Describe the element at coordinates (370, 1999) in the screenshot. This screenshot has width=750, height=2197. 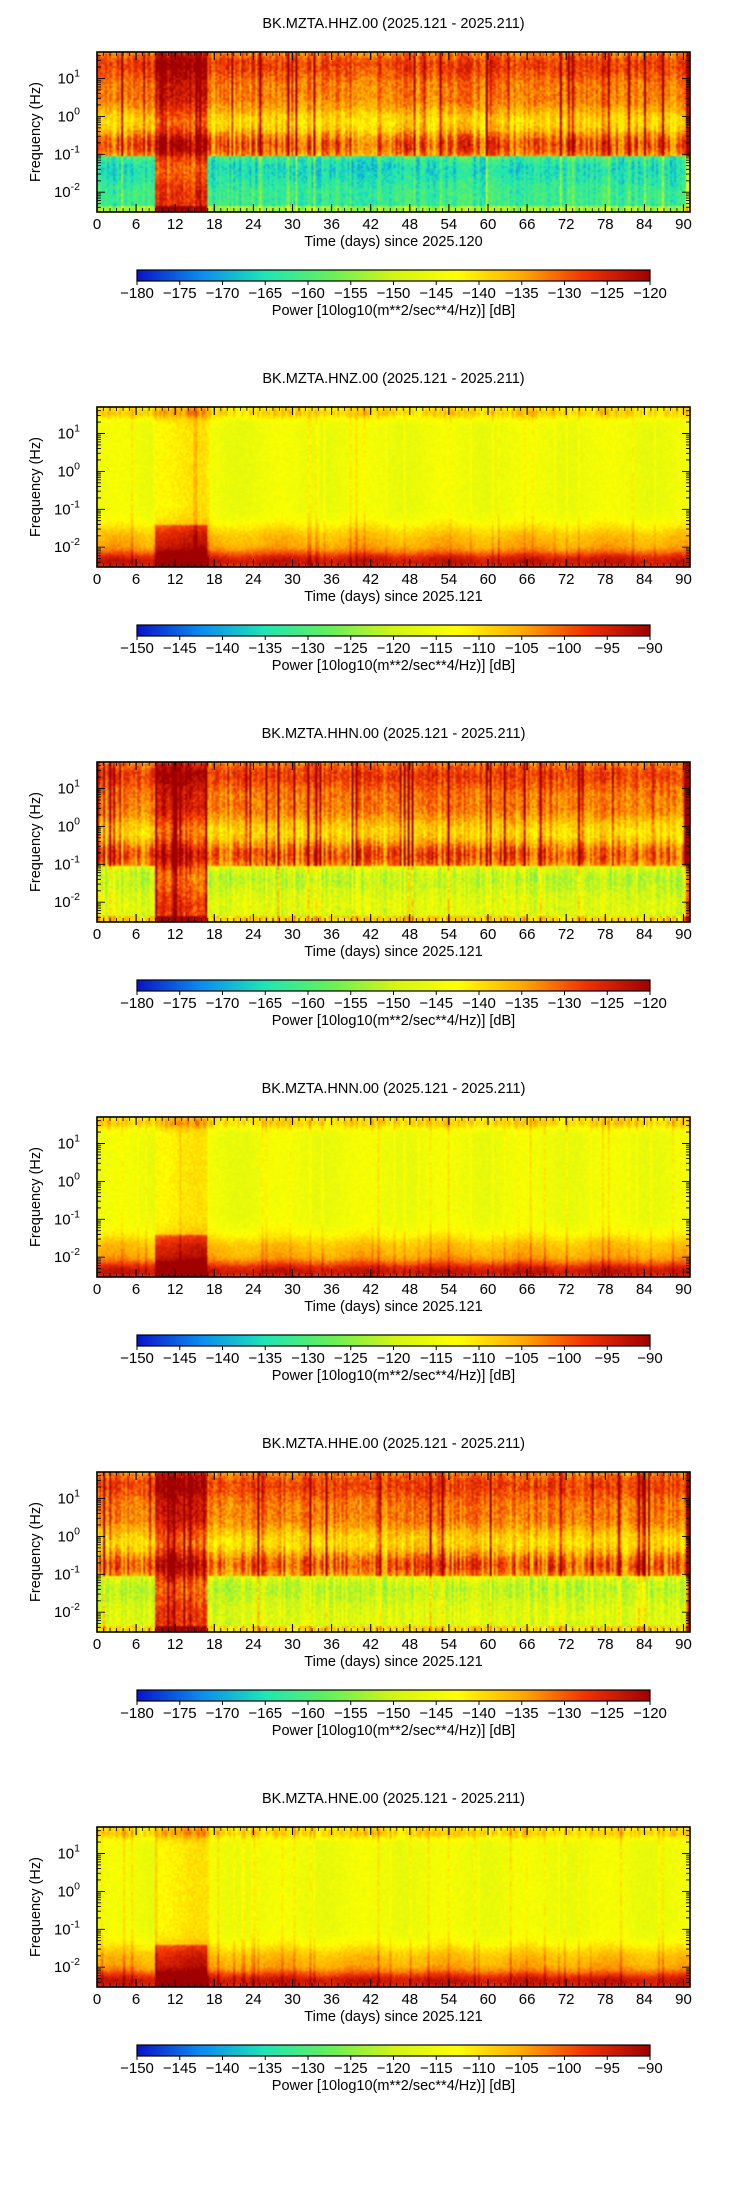
I see `x-tick-label: 42` at that location.